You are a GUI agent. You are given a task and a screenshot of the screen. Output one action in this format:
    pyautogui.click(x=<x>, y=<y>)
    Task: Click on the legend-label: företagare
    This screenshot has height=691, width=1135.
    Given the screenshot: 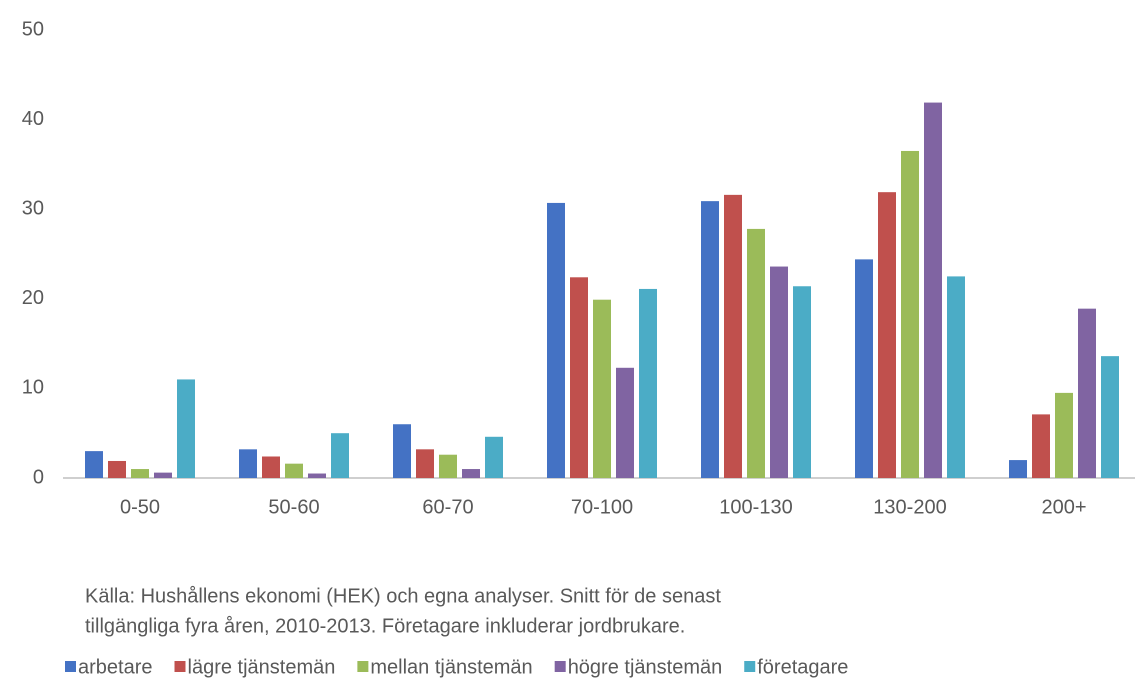 What is the action you would take?
    pyautogui.click(x=802, y=667)
    